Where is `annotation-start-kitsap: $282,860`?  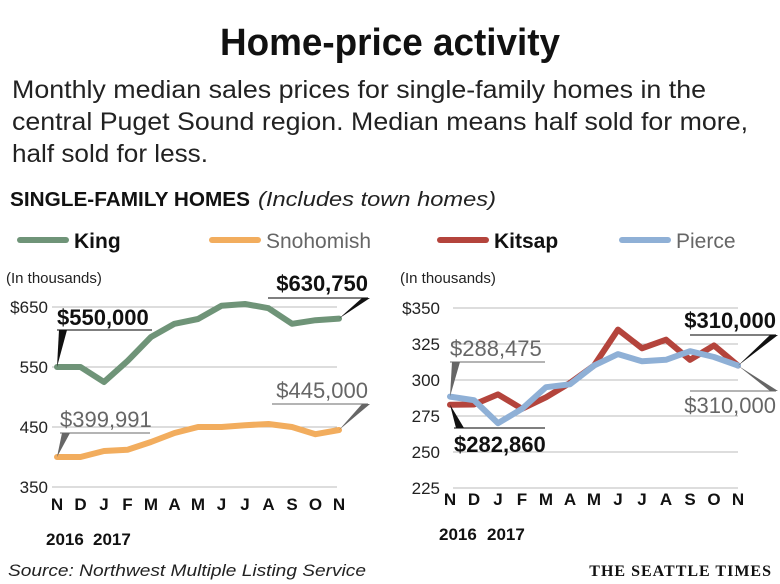 annotation-start-kitsap: $282,860 is located at coordinates (500, 444).